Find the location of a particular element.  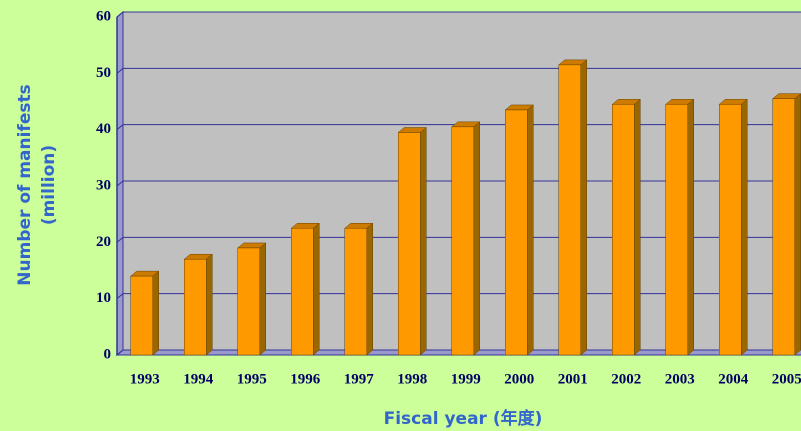

x-tick-label: 2005 is located at coordinates (786, 379).